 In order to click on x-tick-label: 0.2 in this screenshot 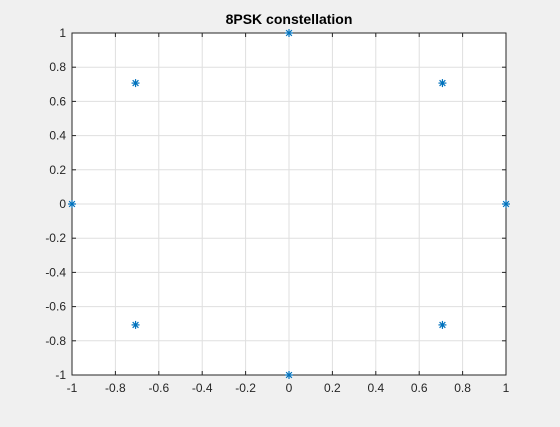, I will do `click(332, 388)`.